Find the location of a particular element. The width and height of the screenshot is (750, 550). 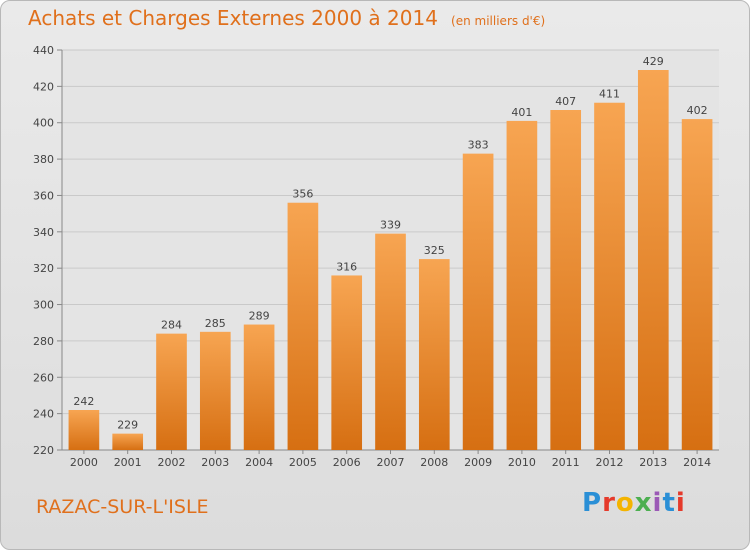

bar-value-label: 316 is located at coordinates (346, 266).